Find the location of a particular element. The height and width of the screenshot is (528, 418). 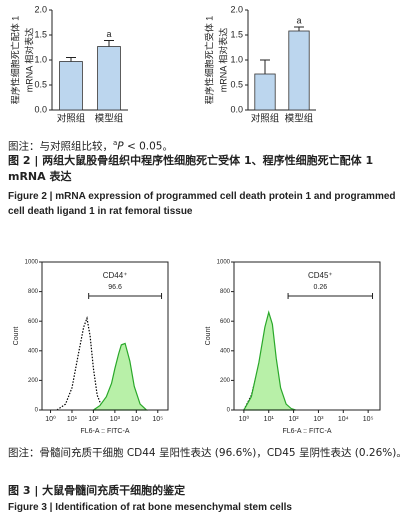

figure-title: 图 3 | 大鼠骨髓间充质干细胞的鉴定 is located at coordinates (97, 490).